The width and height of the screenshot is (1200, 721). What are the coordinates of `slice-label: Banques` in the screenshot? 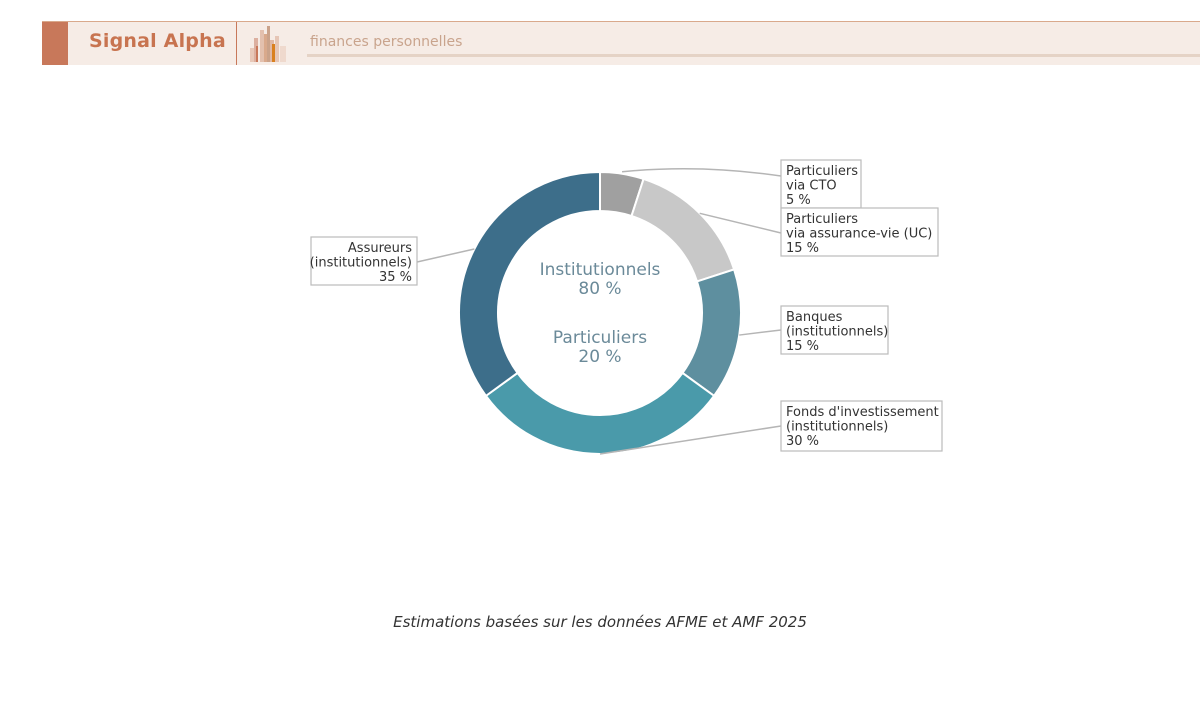 It's located at (814, 317).